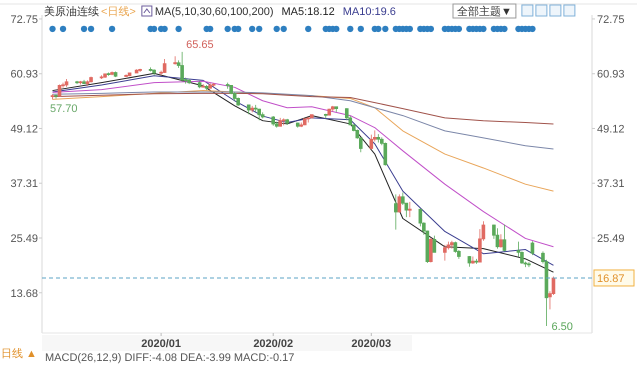  I want to click on y-tick-label: 25.49, so click(24, 239).